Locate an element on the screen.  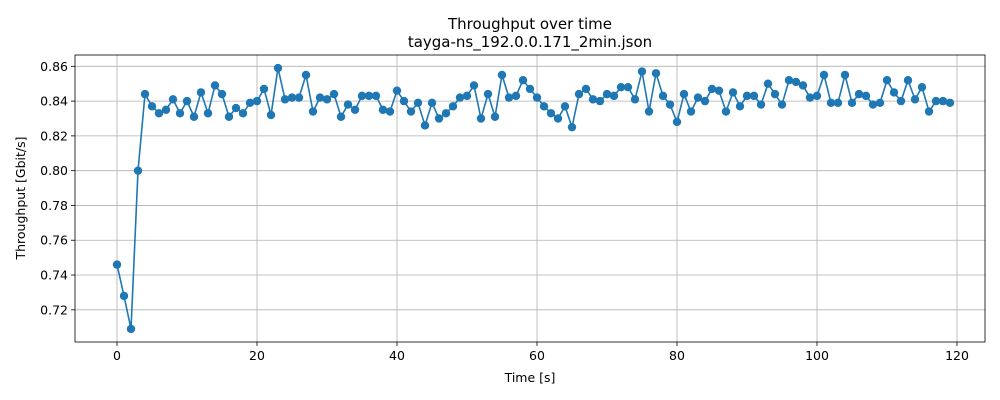
y-tick-label: 0.82 is located at coordinates (54, 135).